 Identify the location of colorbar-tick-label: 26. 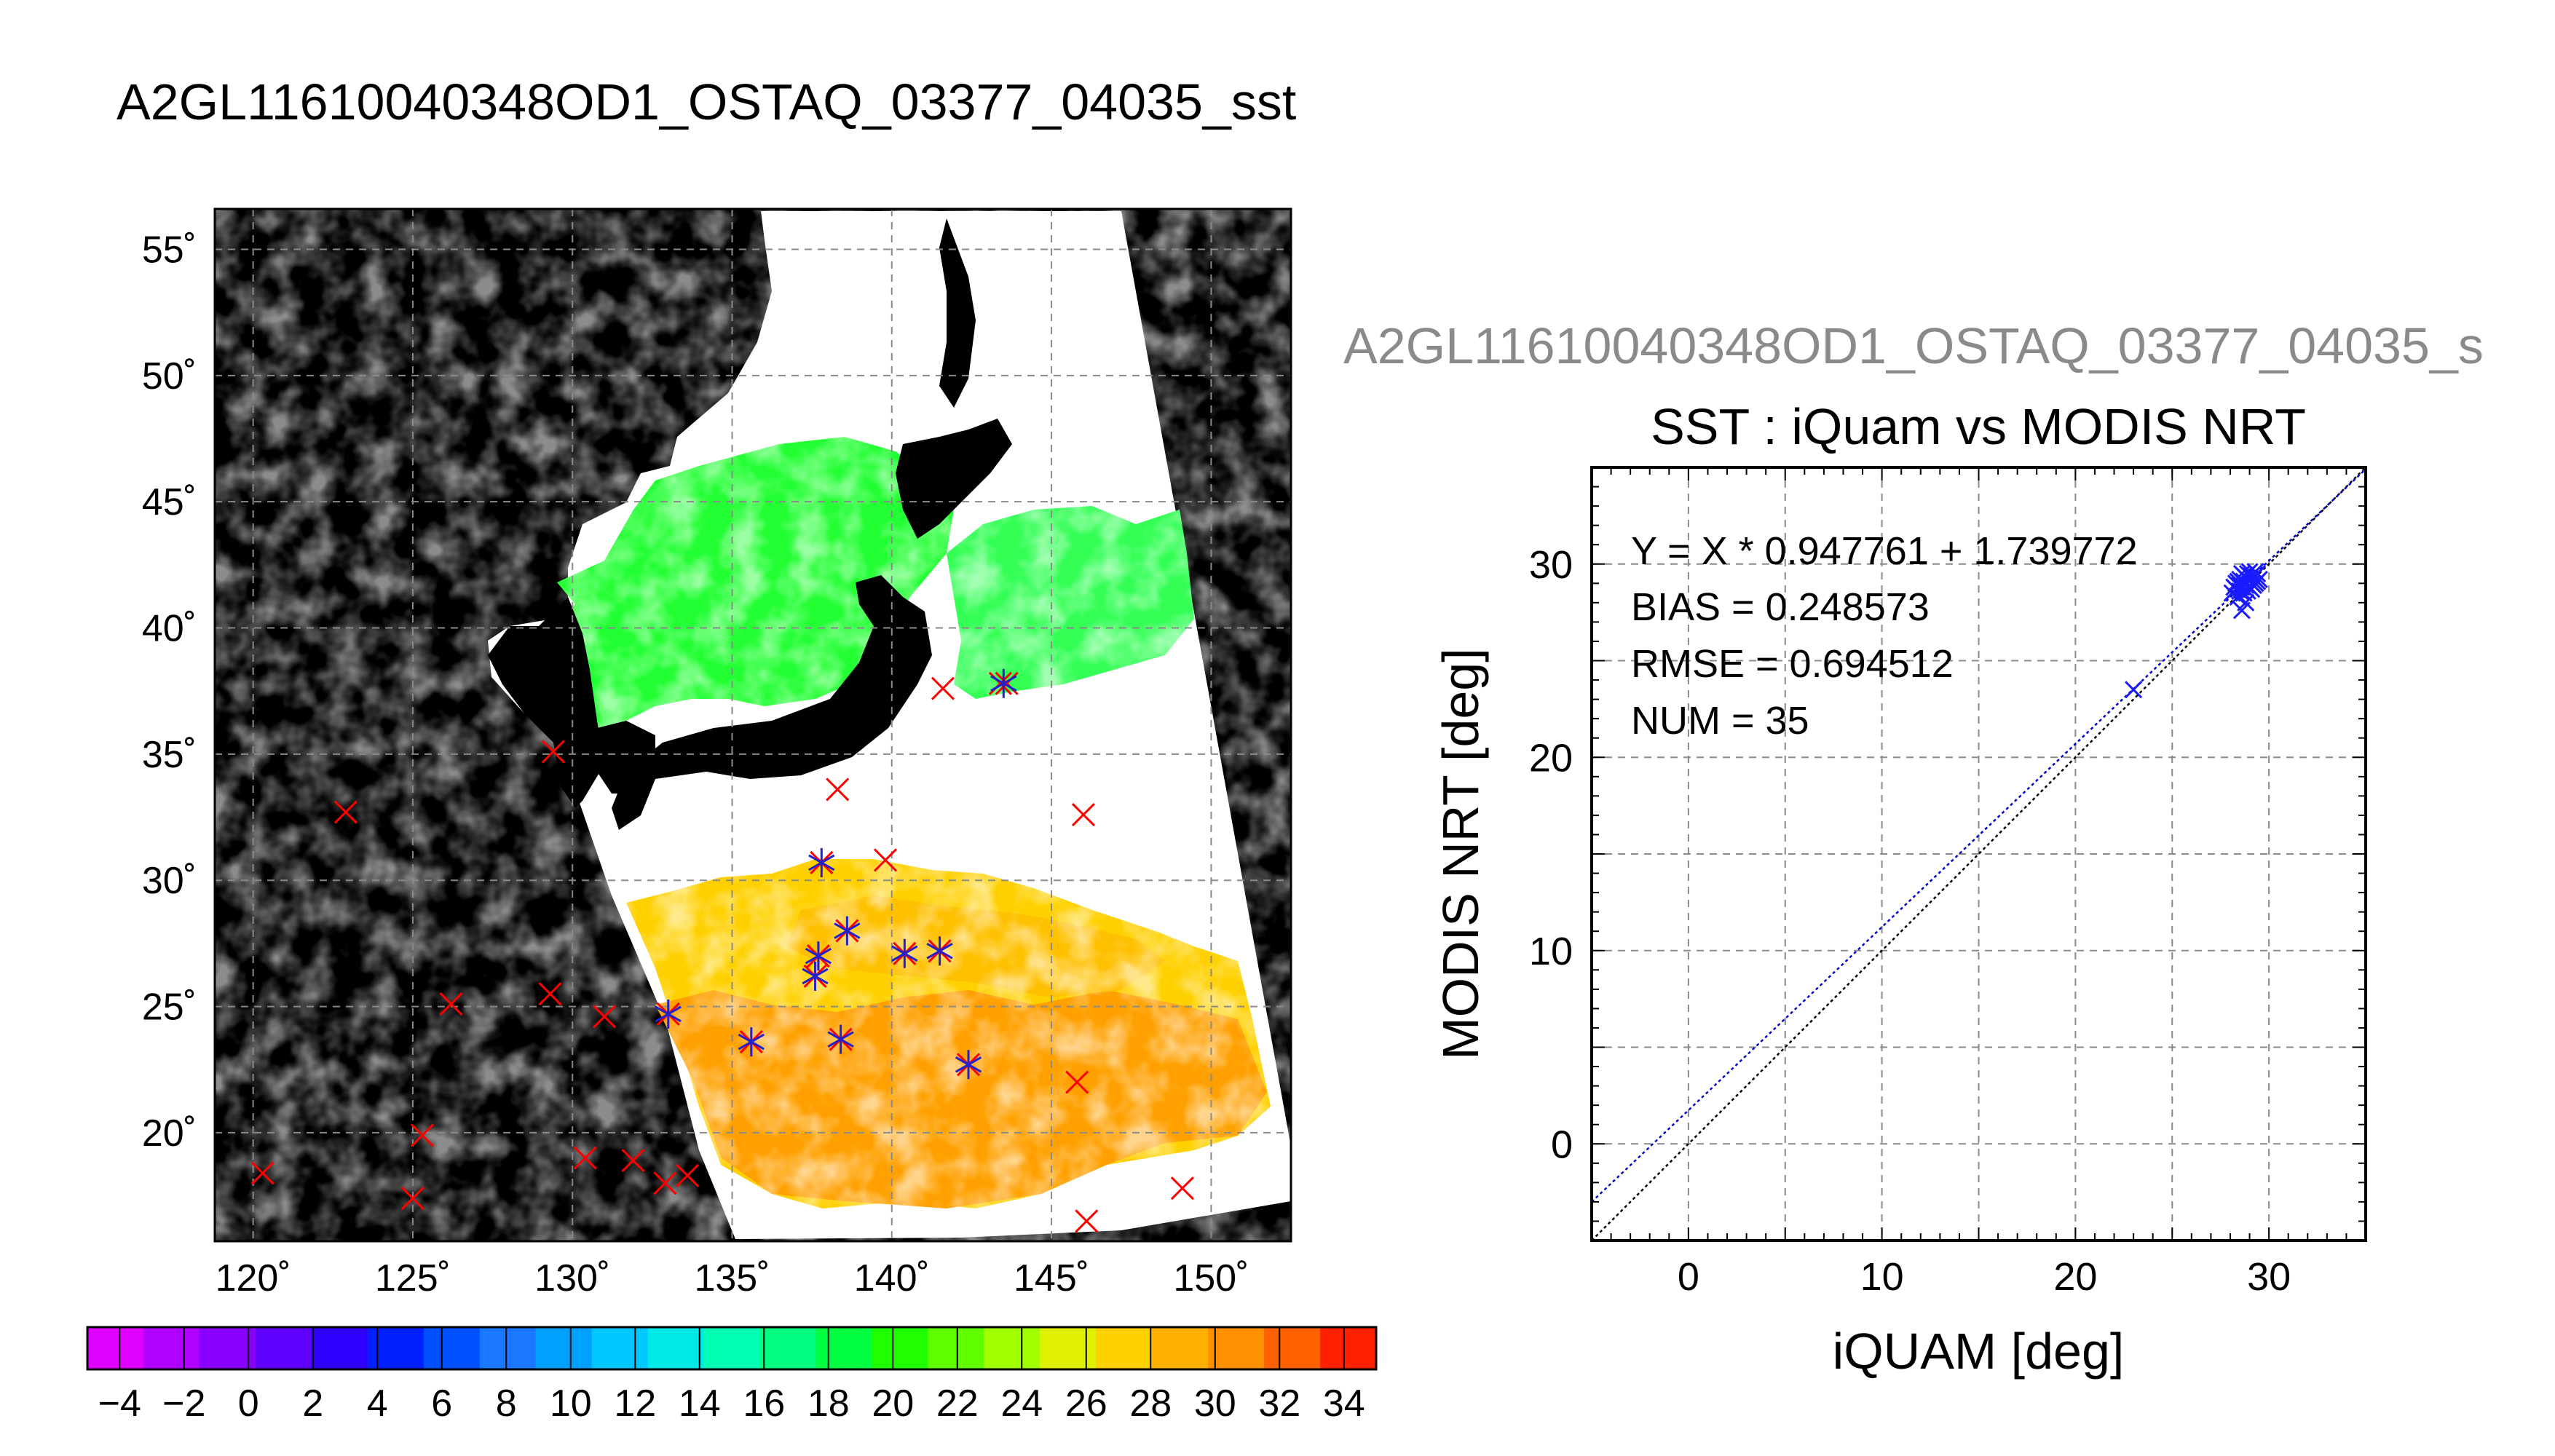
(1086, 1403).